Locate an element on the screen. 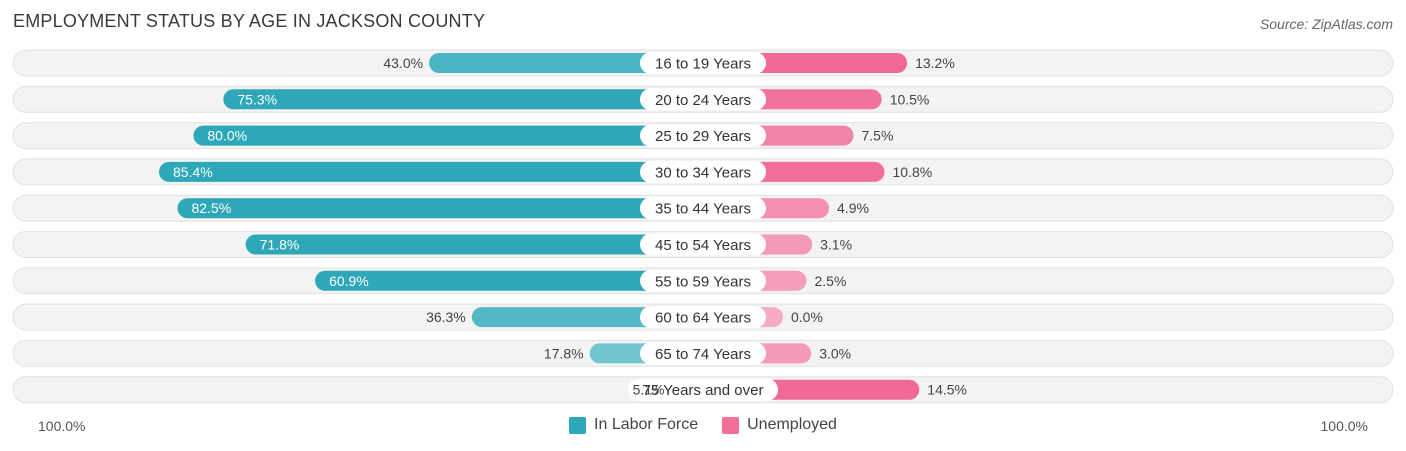 This screenshot has width=1406, height=451. labor-value-label: 82.5% is located at coordinates (211, 208).